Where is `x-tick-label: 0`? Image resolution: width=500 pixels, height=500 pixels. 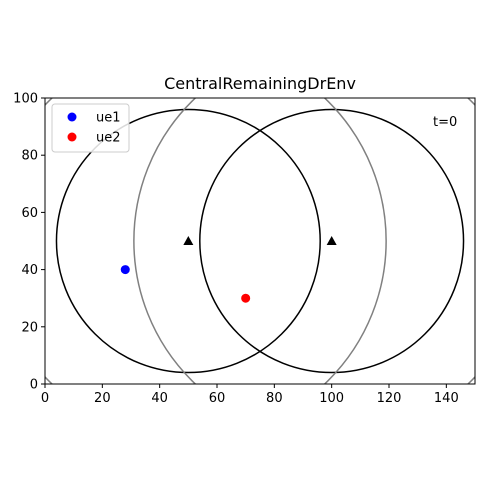
x-tick-label: 0 is located at coordinates (45, 398).